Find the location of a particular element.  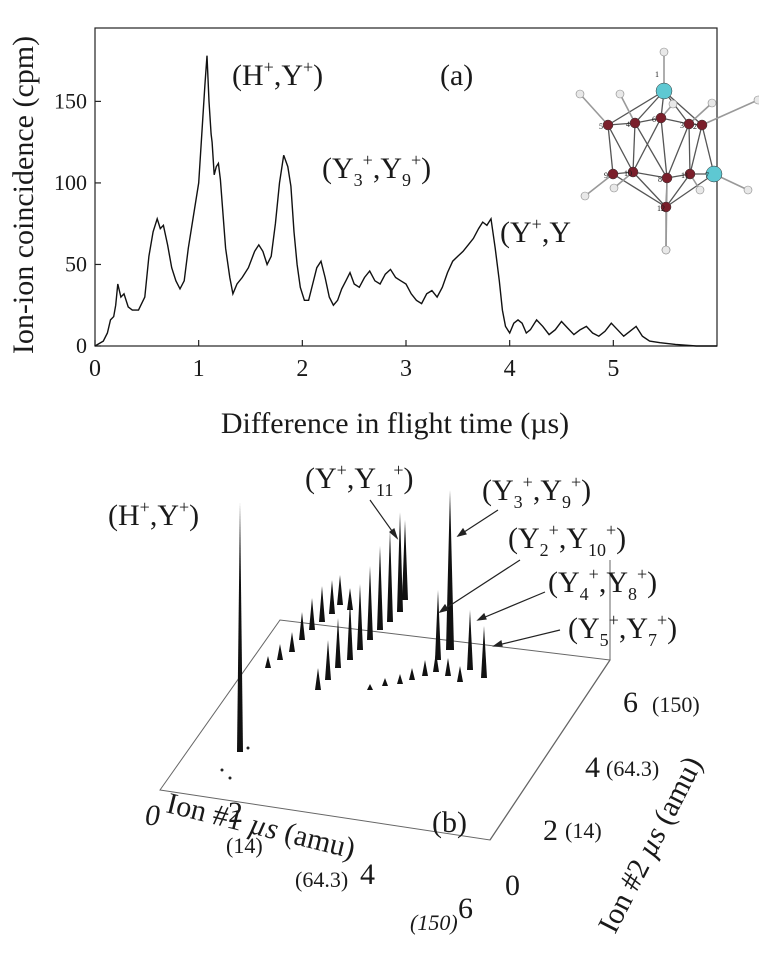

panel-b-axis2-line is located at coordinates (550, 750).